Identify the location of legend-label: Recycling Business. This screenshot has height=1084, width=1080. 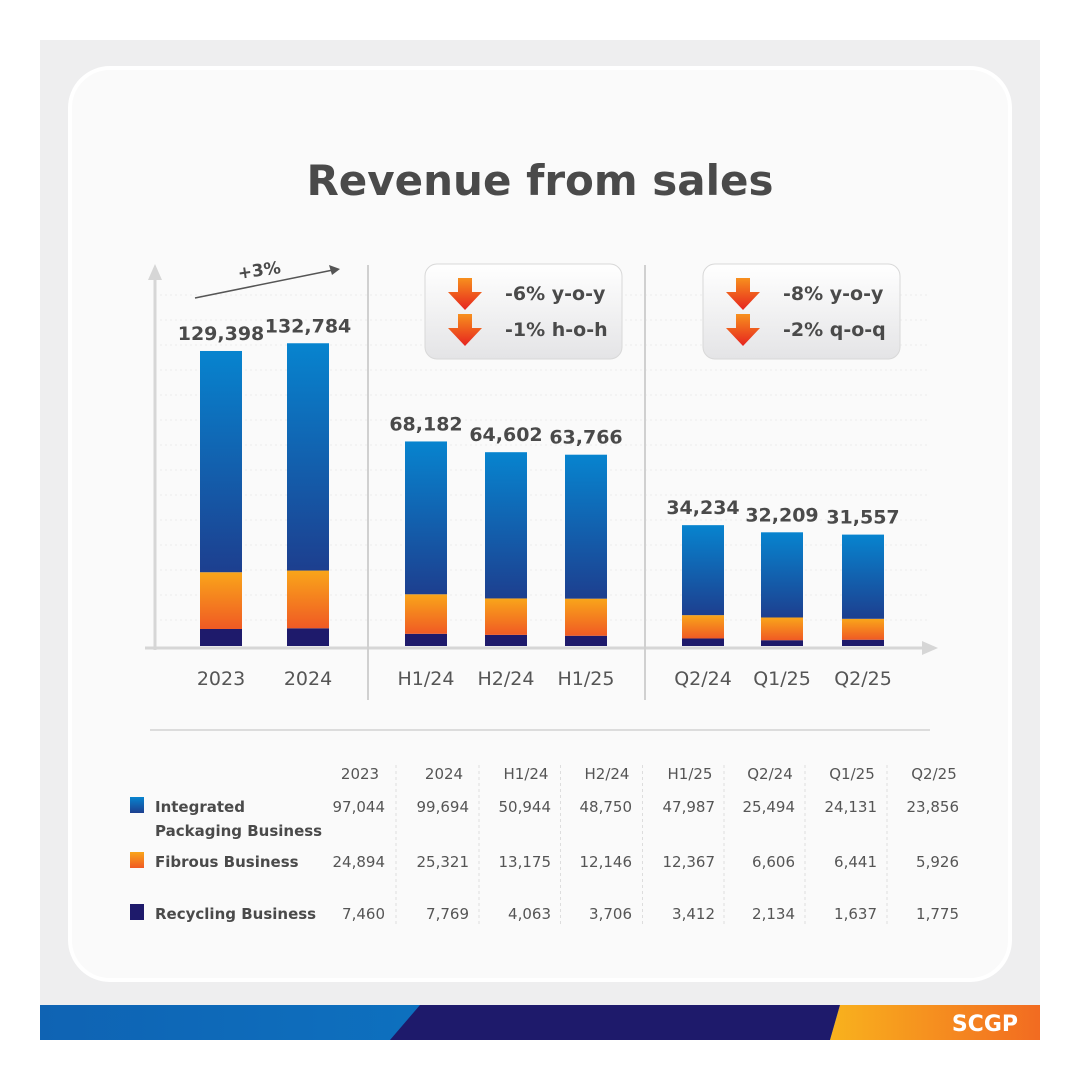
(235, 914).